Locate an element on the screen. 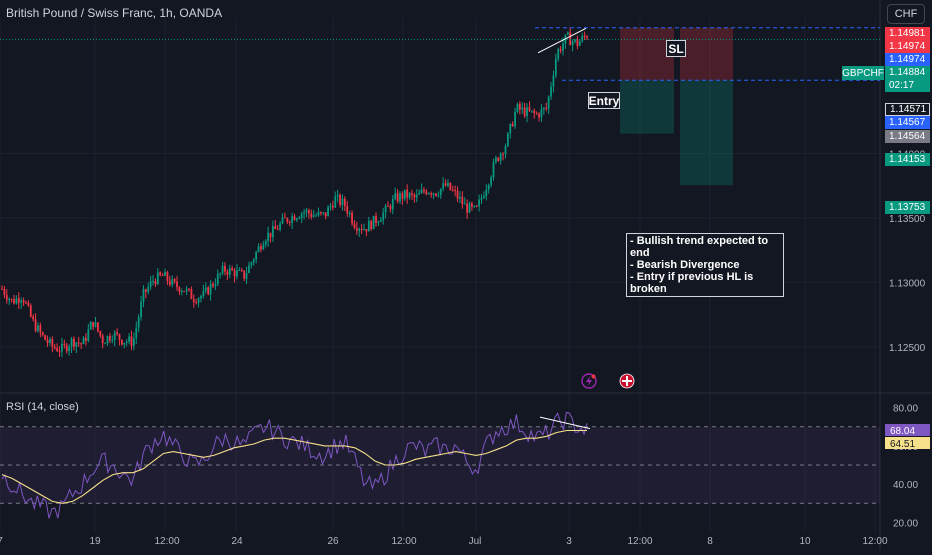 The width and height of the screenshot is (932, 555). price-tick-label: 1.13000 is located at coordinates (907, 283).